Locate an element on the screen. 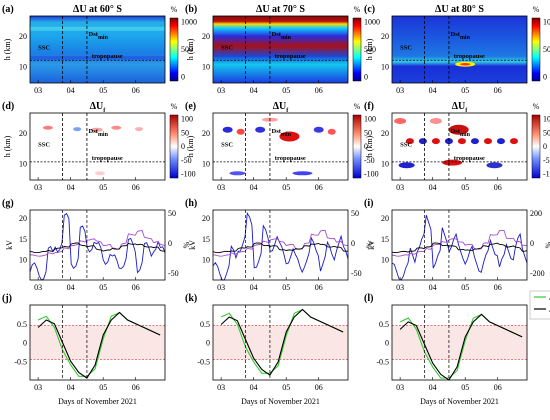 The height and width of the screenshot is (420, 550). corr-duf-line is located at coordinates (461, 347).